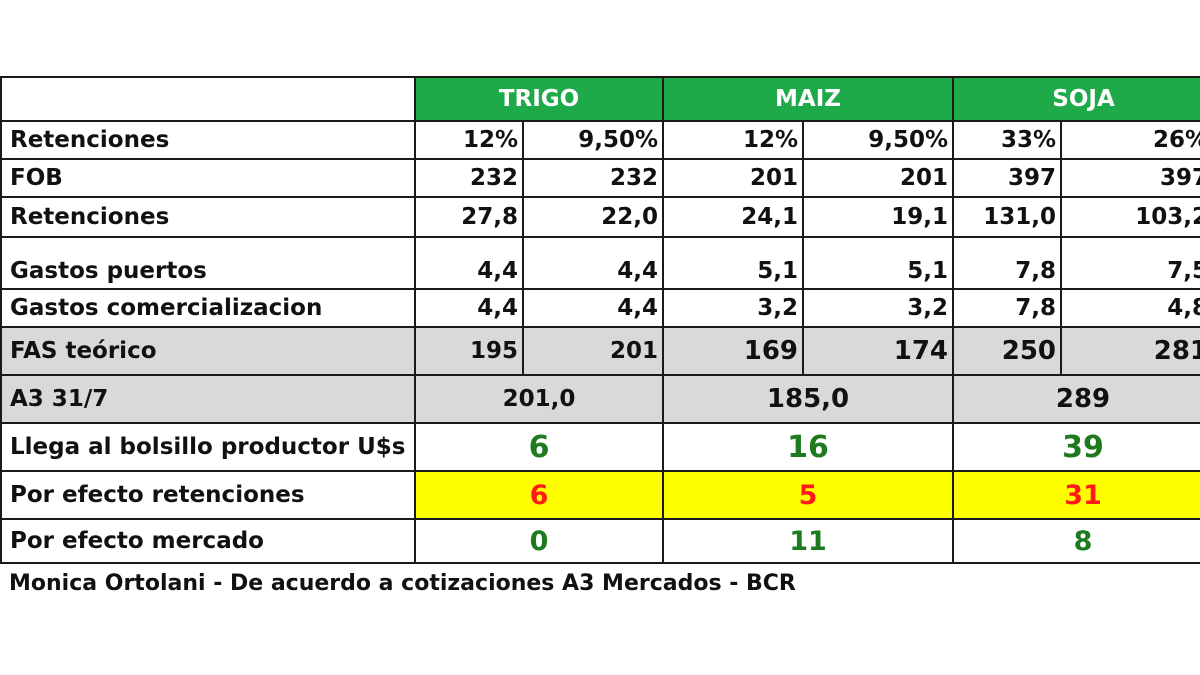 The width and height of the screenshot is (1200, 675). Describe the element at coordinates (539, 399) in the screenshot. I see `cell-value: 201,0` at that location.